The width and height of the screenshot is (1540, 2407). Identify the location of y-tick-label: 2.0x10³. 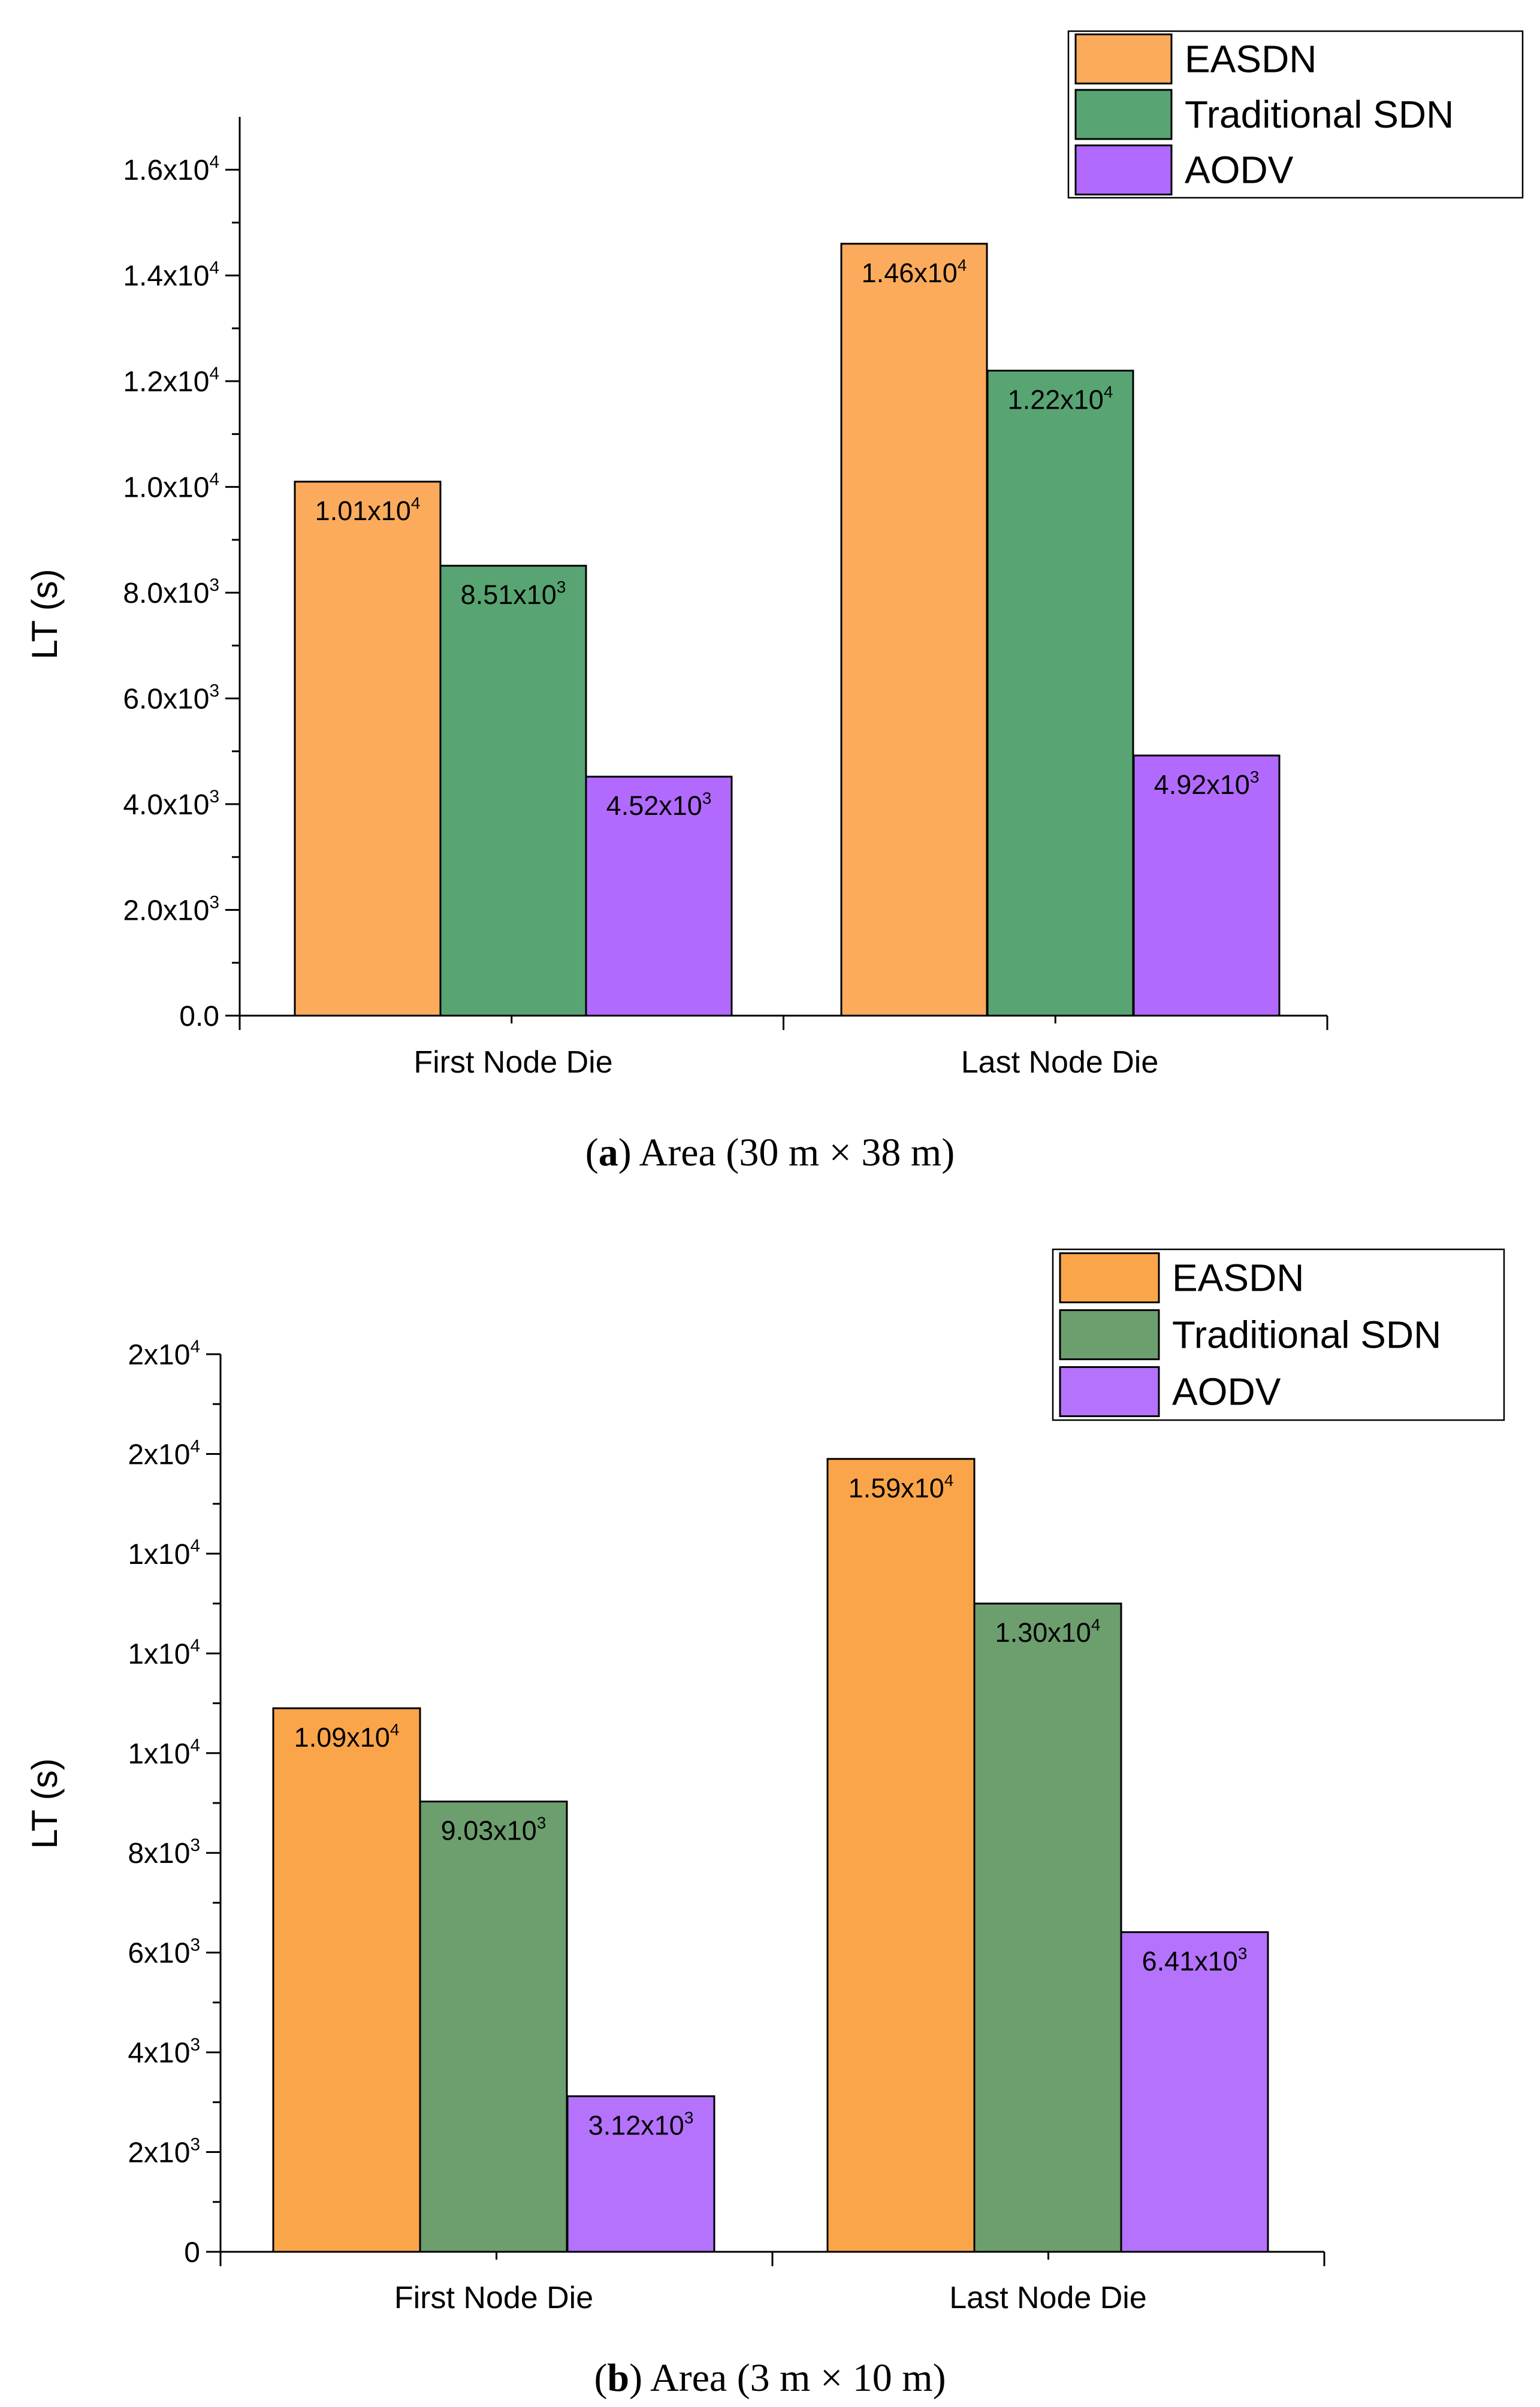
(171, 909).